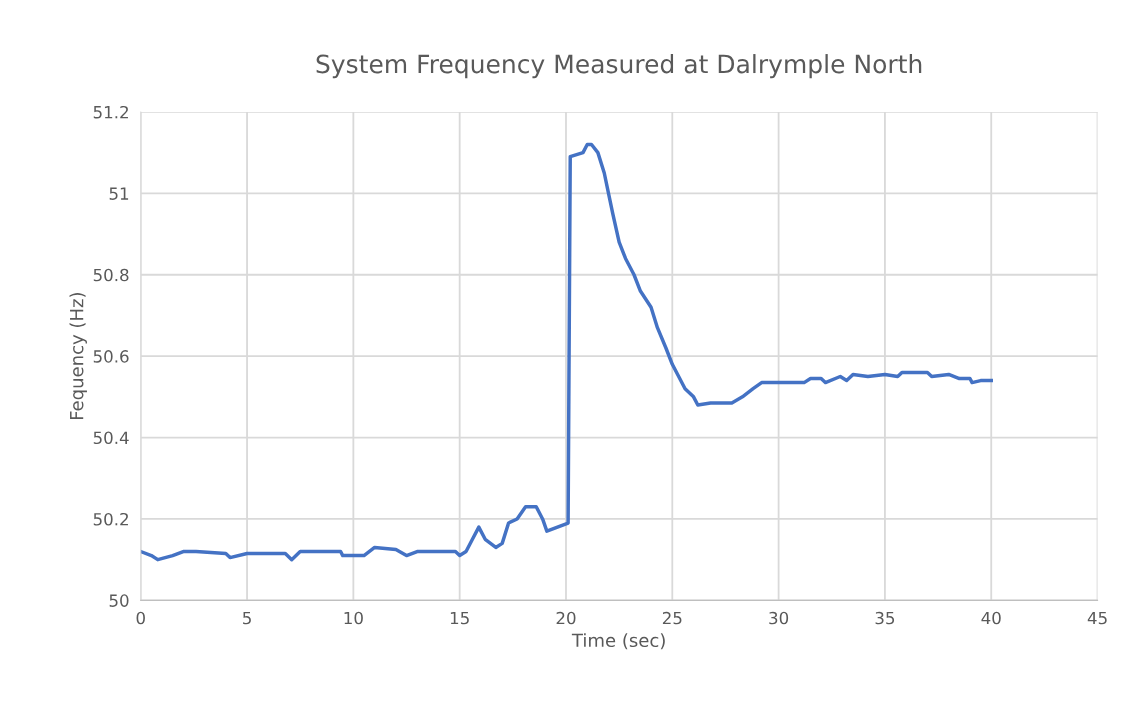  I want to click on chart-title: System Frequency Measured at Dalrymple North, so click(619, 66).